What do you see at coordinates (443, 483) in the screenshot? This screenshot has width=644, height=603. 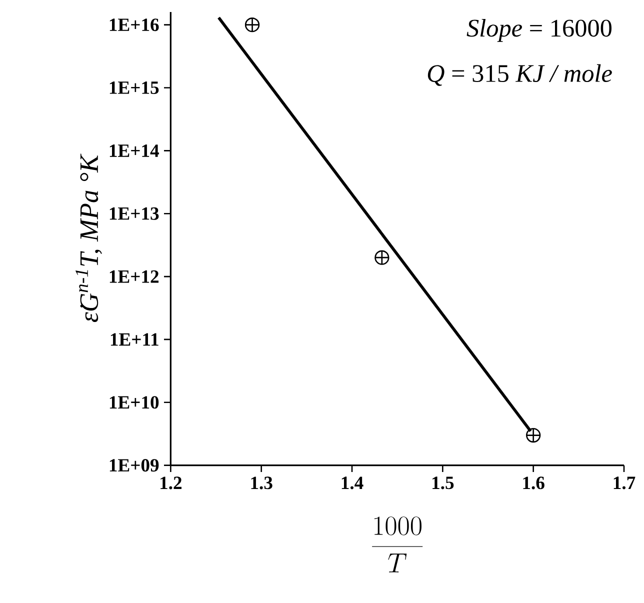 I see `x-tick-label: 1.5` at bounding box center [443, 483].